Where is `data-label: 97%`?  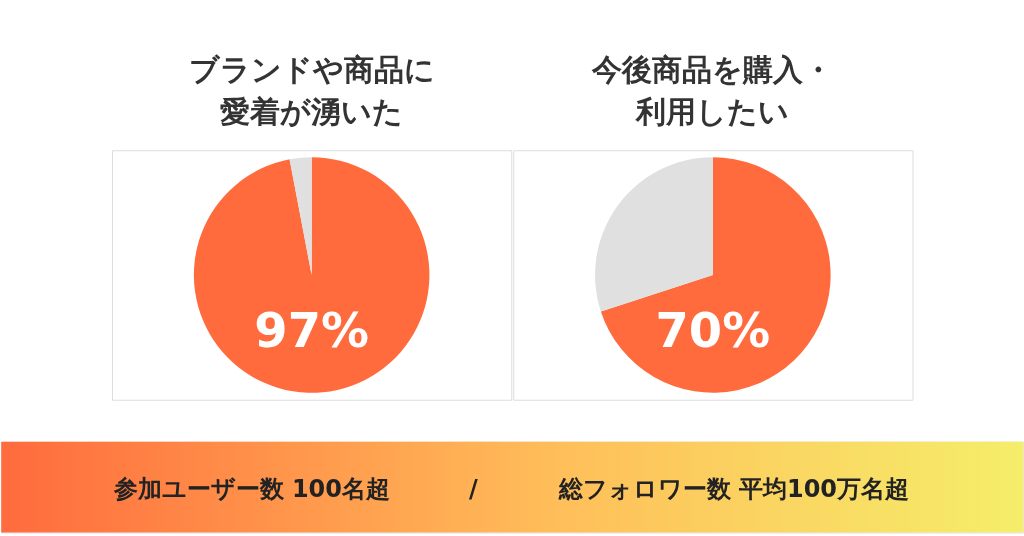 data-label: 97% is located at coordinates (311, 330).